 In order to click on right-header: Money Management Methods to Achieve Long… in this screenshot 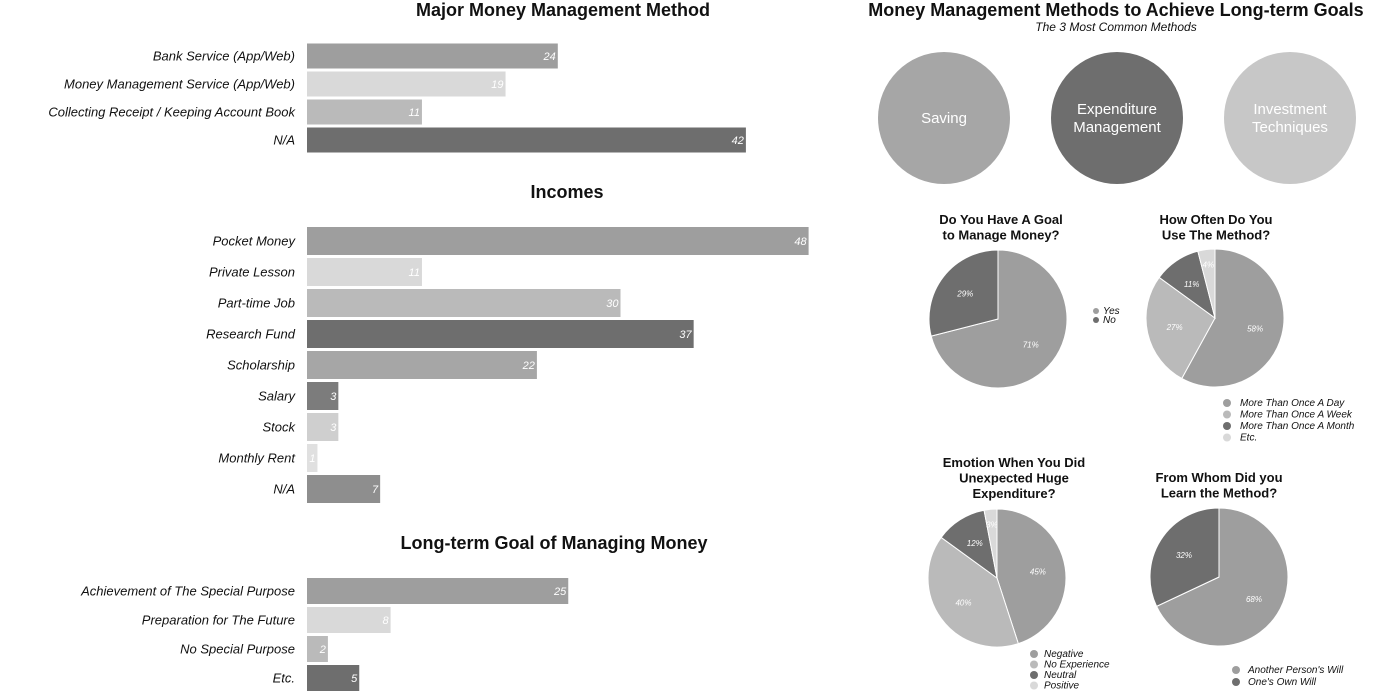, I will do `click(1115, 17)`.